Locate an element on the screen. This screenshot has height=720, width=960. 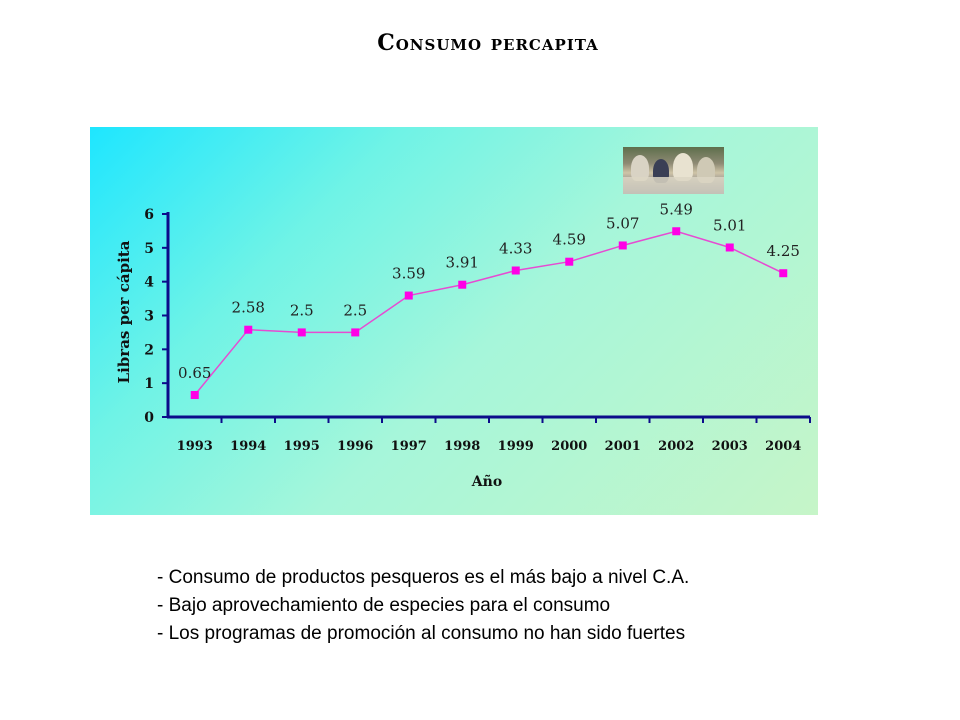
y-tick-label: 3 is located at coordinates (149, 317).